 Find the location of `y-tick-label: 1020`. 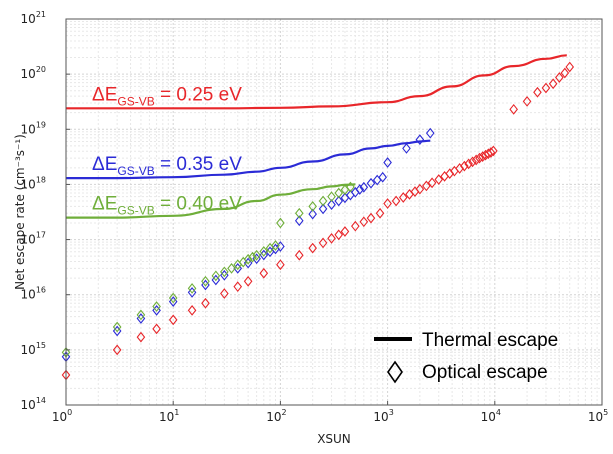

y-tick-label: 1020 is located at coordinates (33, 73).